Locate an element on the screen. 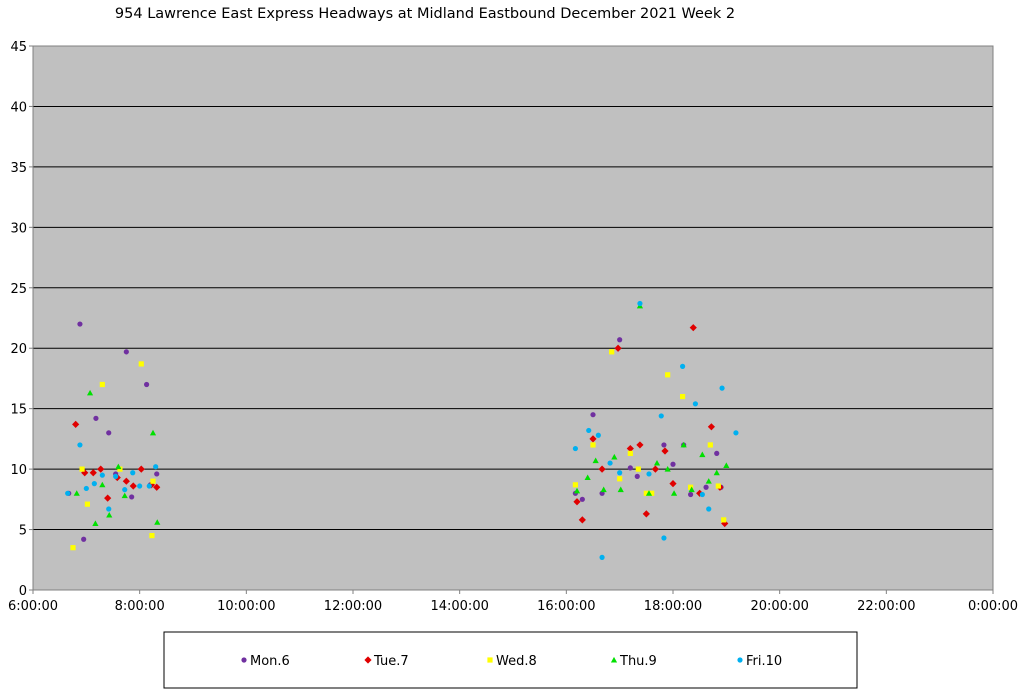 This screenshot has width=1024, height=694. legend-label: Wed.8 is located at coordinates (516, 661).